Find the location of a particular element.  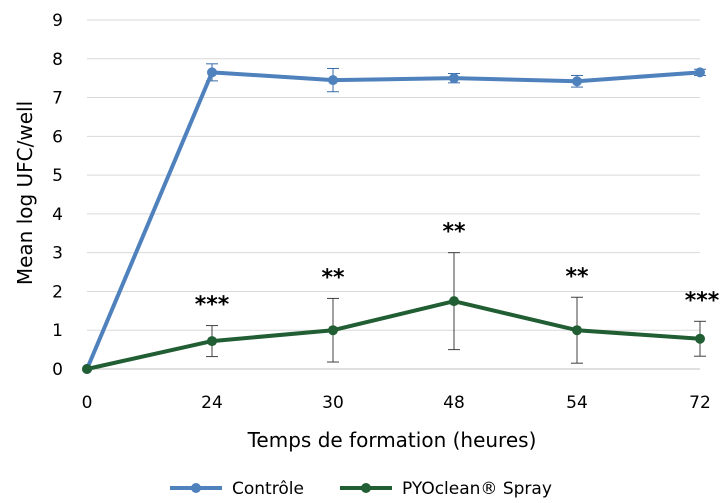

y-tick-label: 0 is located at coordinates (57, 370).